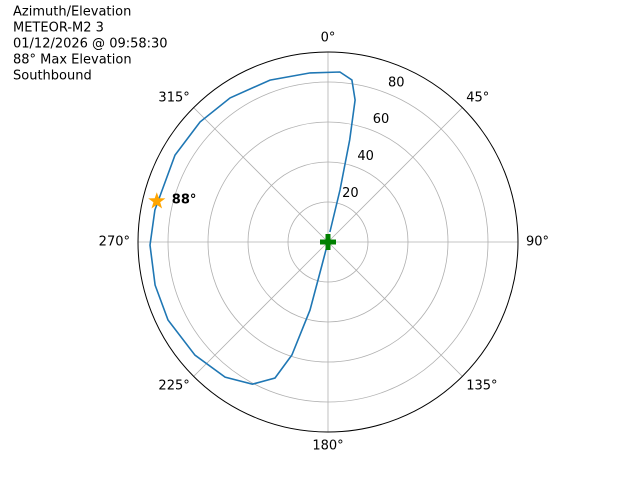  Describe the element at coordinates (90, 44) in the screenshot. I see `title-line: 01/12/2026 @ 09:58:30` at that location.